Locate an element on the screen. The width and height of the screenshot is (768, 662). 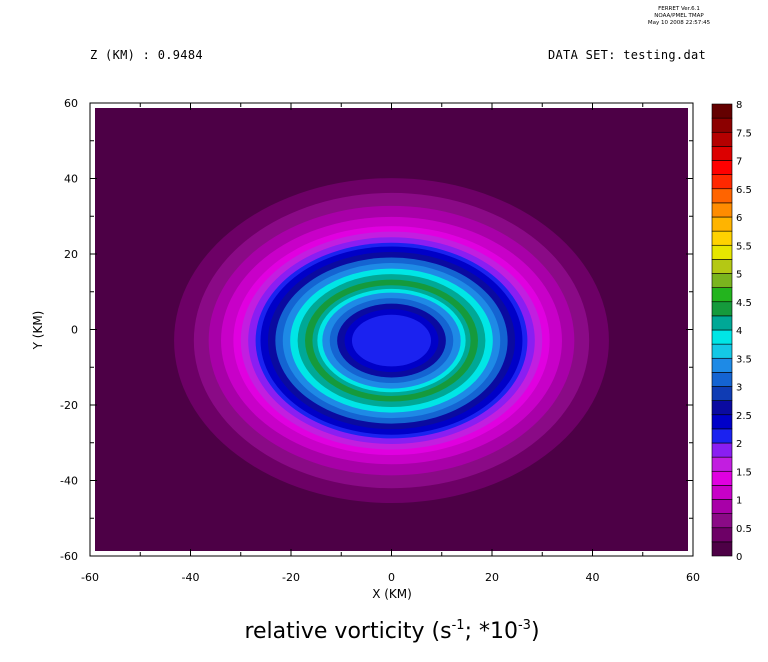
y-tick-label: 60 is located at coordinates (71, 103).